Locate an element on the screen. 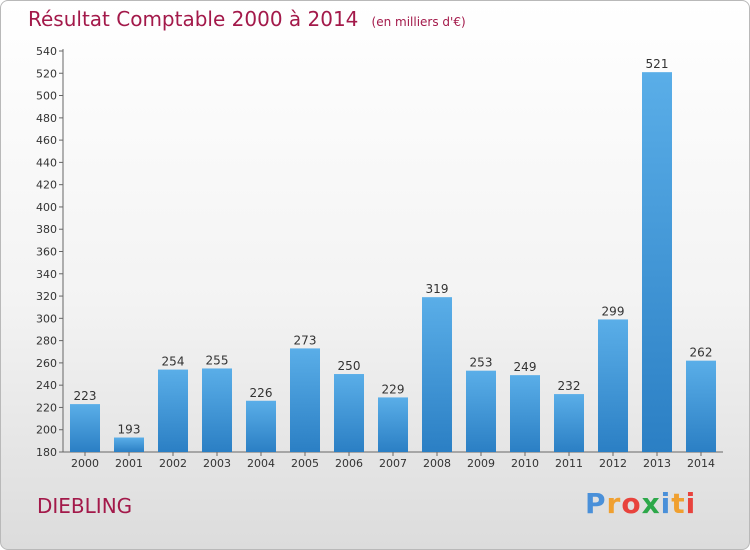 The image size is (750, 550). bar-value-label: 193 is located at coordinates (129, 430).